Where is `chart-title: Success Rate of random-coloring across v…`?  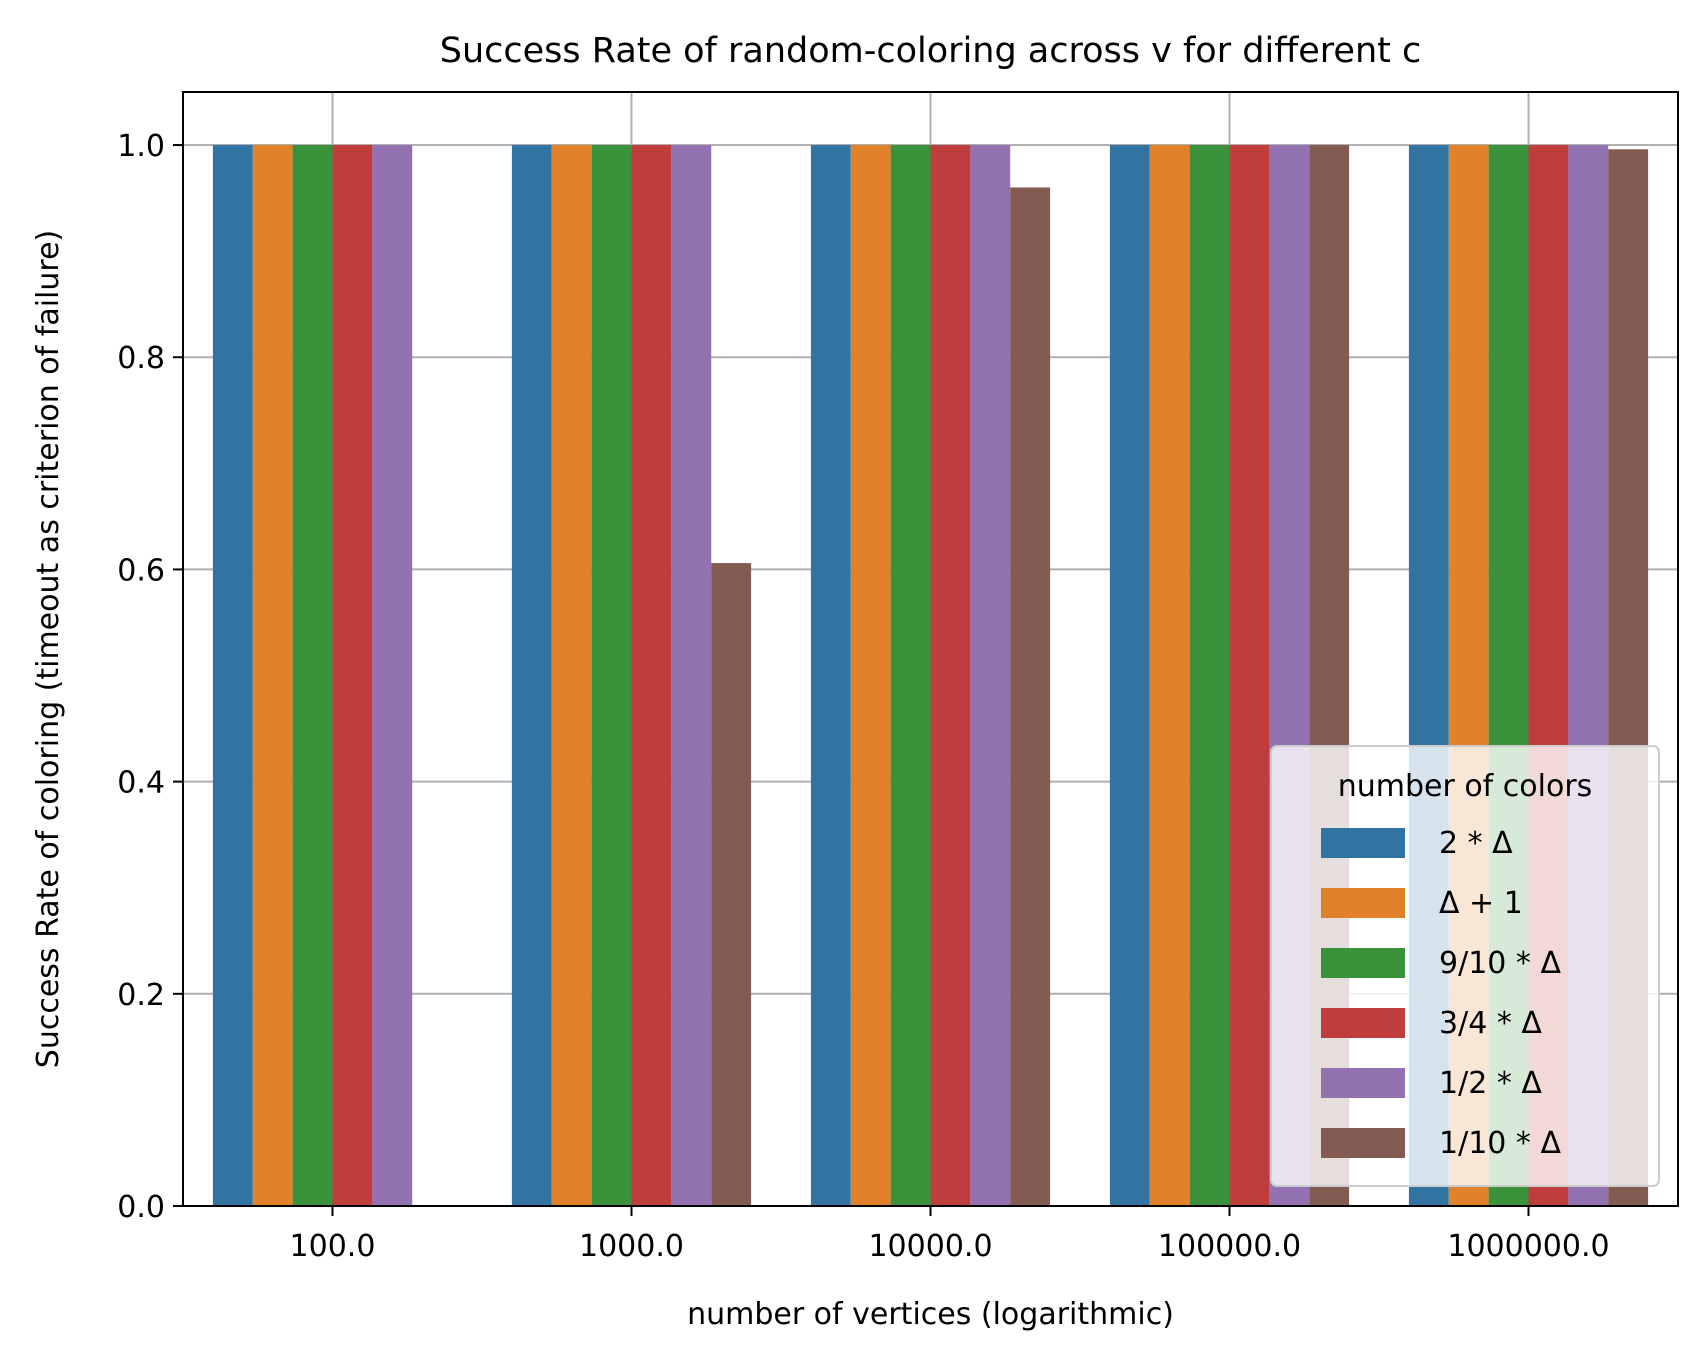
chart-title: Success Rate of random-coloring across v… is located at coordinates (931, 51).